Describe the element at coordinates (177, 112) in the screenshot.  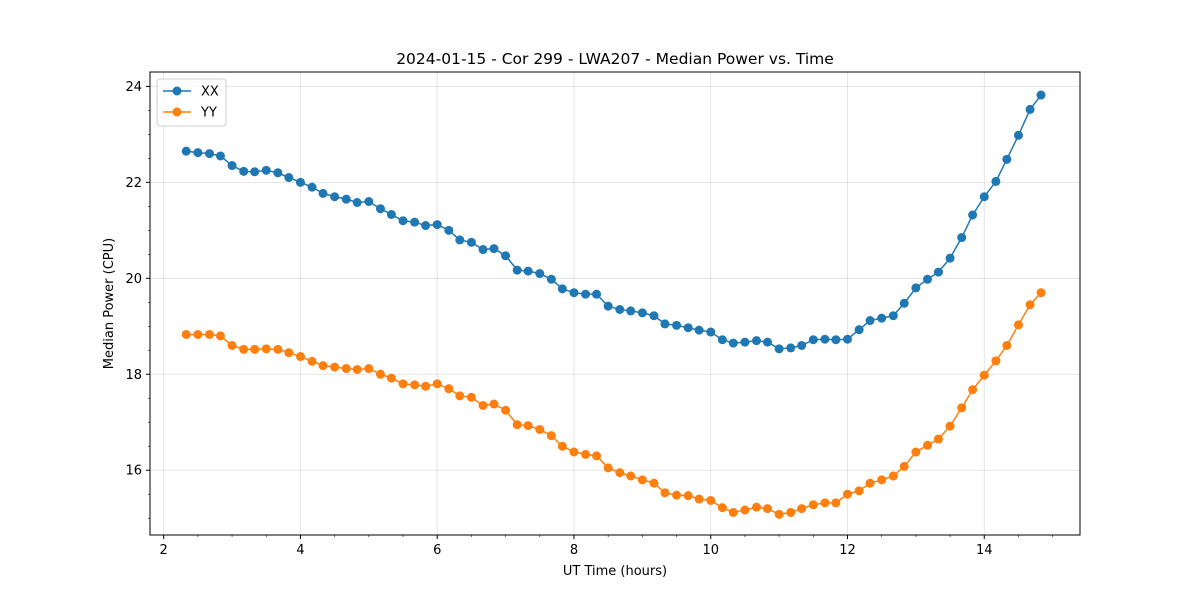
I see `legend-marker-yy` at that location.